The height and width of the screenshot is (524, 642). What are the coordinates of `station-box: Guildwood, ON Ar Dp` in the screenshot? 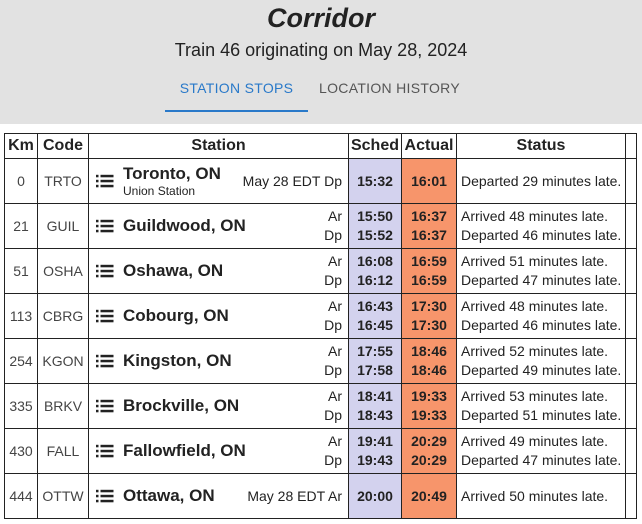 It's located at (218, 226).